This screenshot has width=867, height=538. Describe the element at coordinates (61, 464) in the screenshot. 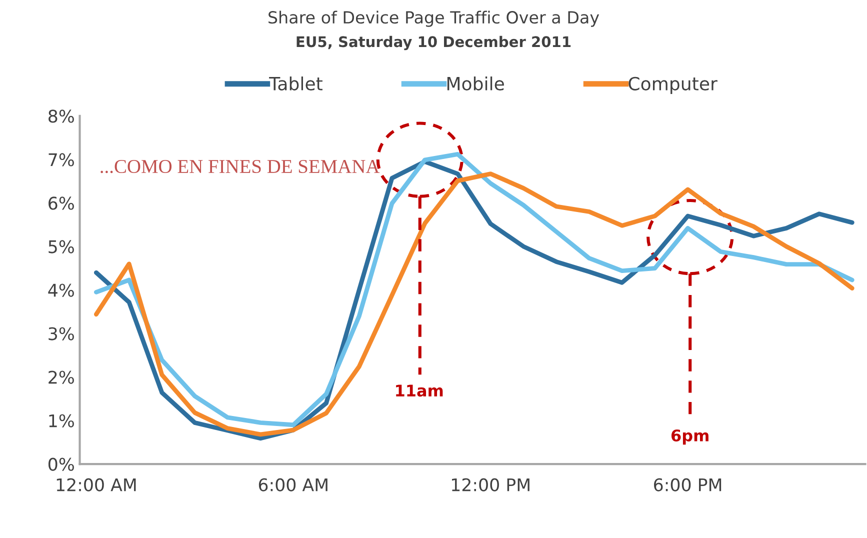

I see `y-tick-label: 0%` at that location.